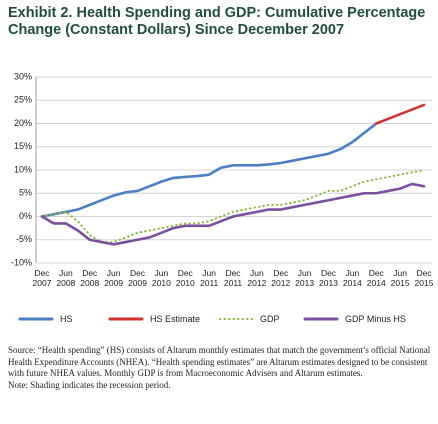 The width and height of the screenshot is (438, 424). What do you see at coordinates (25, 216) in the screenshot?
I see `y-tick-label: 0%` at bounding box center [25, 216].